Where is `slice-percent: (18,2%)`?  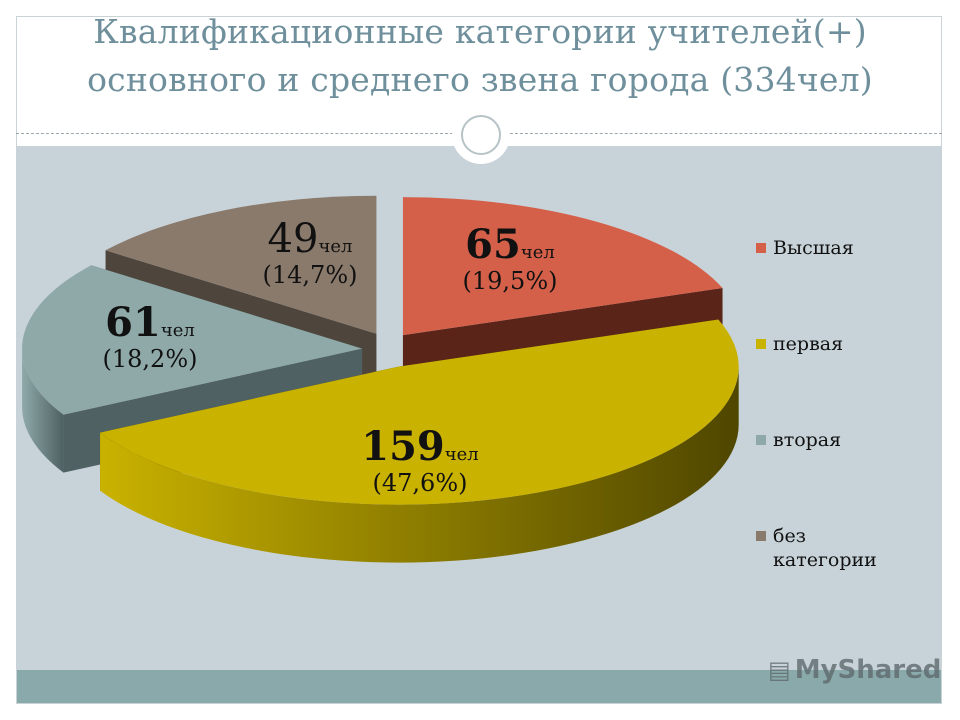
slice-percent: (18,2%) is located at coordinates (150, 359).